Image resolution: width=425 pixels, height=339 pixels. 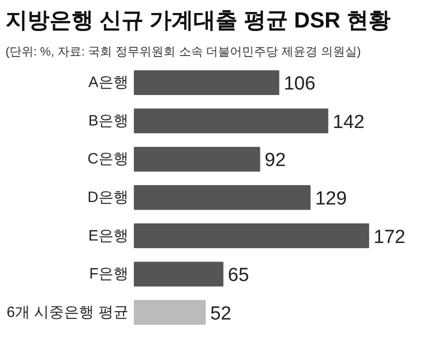 I want to click on y-tick-label: E은행, so click(x=108, y=235).